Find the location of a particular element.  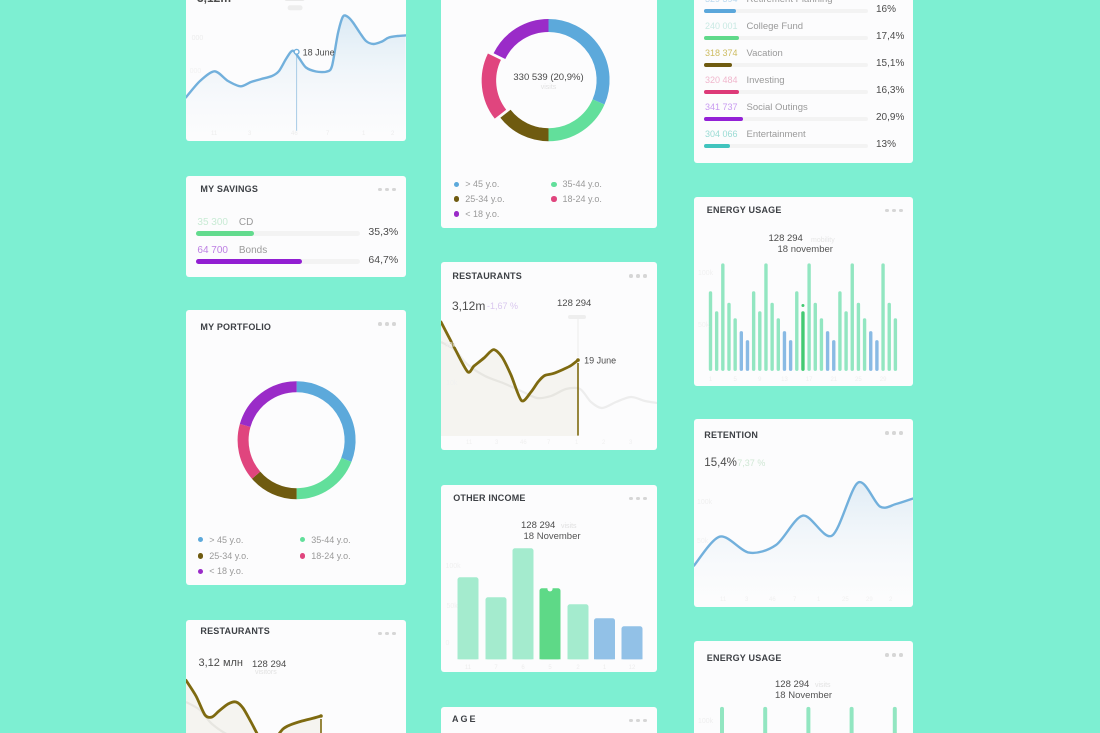

svg-text: 30k is located at coordinates (450, 345).